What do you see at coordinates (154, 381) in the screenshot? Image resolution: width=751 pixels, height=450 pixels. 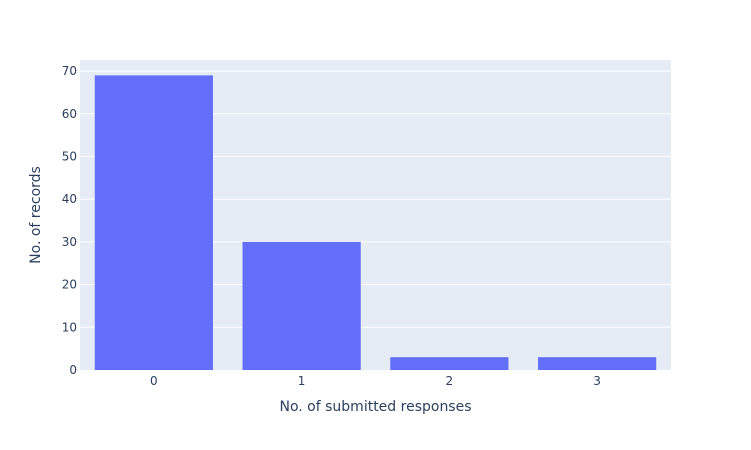 I see `x-tick-label: 0` at bounding box center [154, 381].